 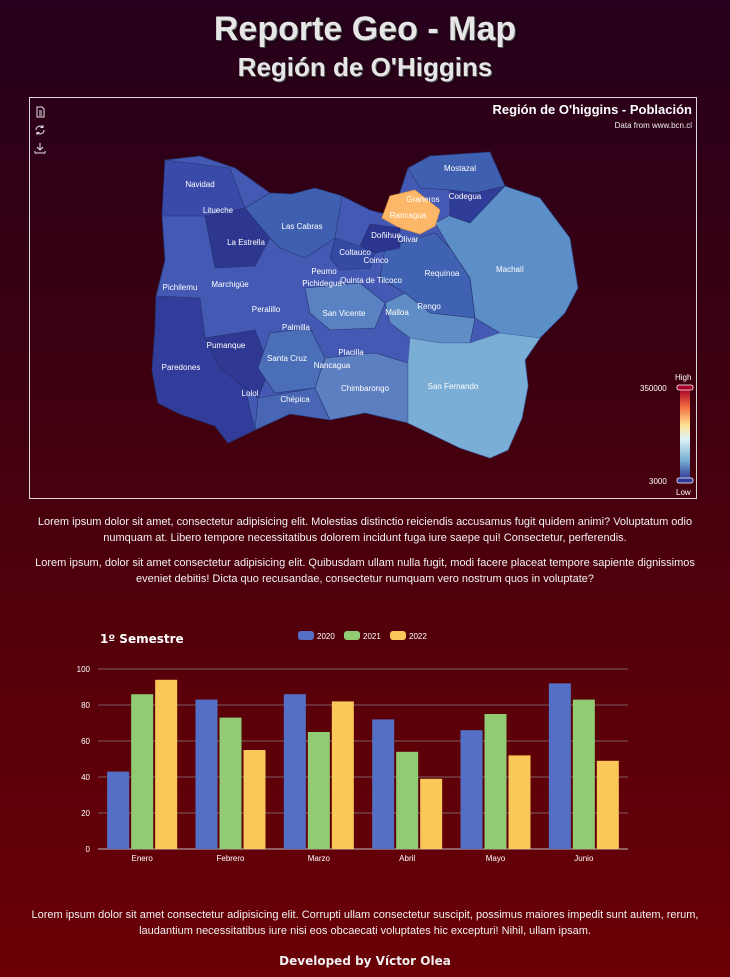 What do you see at coordinates (365, 388) in the screenshot?
I see `region-label-chimbarongo: Chimbarongo` at bounding box center [365, 388].